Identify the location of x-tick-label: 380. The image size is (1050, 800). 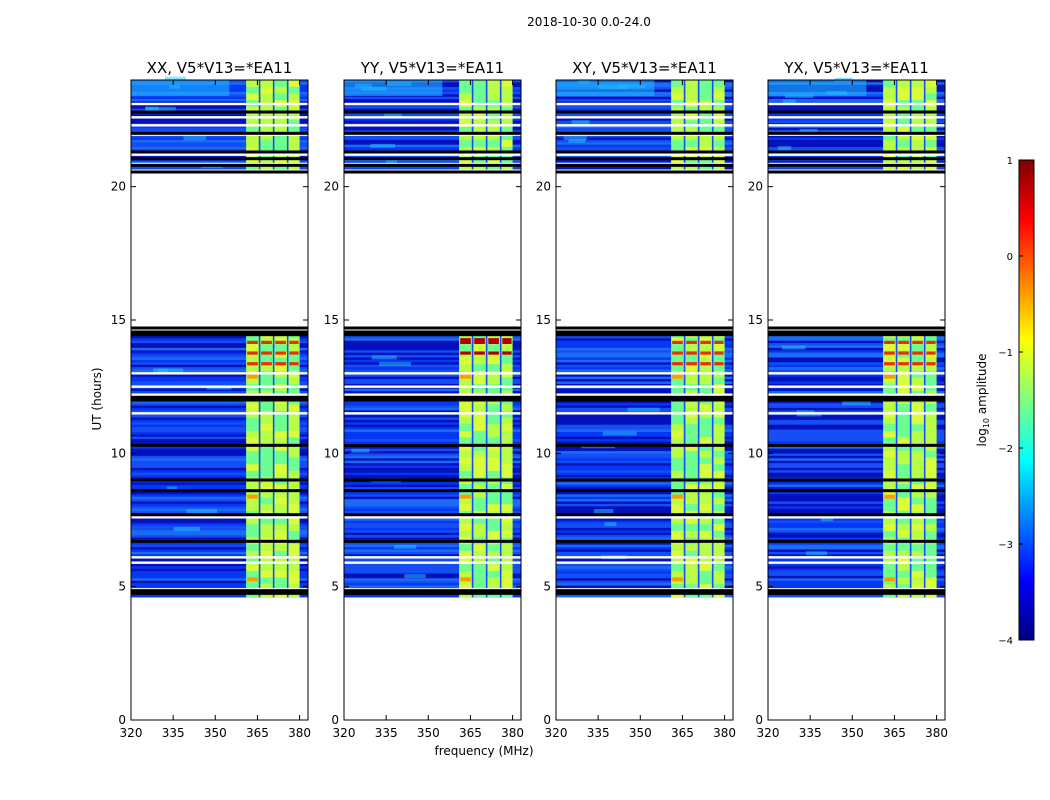
(724, 733).